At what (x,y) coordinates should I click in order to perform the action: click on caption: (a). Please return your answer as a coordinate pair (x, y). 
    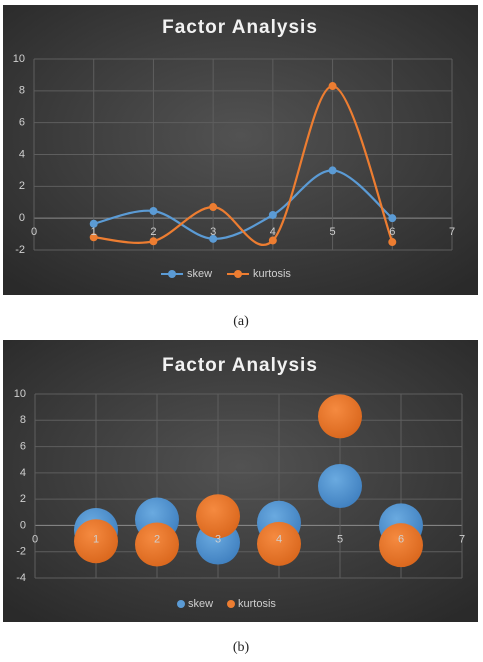
    Looking at the image, I should click on (241, 321).